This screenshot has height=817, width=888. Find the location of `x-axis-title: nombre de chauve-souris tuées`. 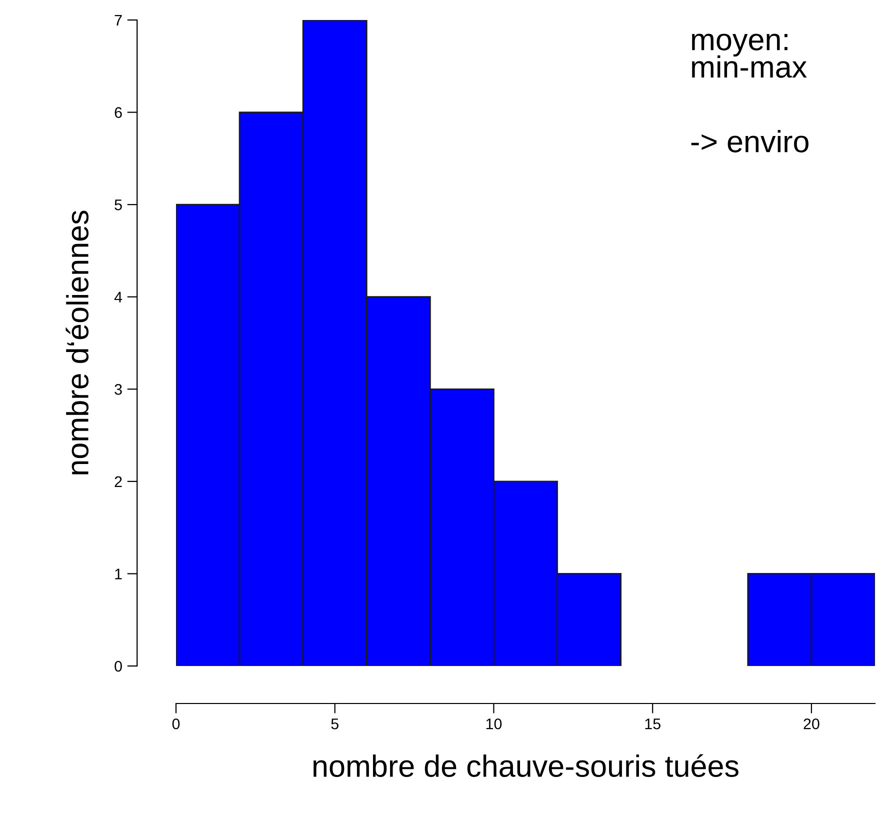

x-axis-title: nombre de chauve-souris tuées is located at coordinates (526, 765).